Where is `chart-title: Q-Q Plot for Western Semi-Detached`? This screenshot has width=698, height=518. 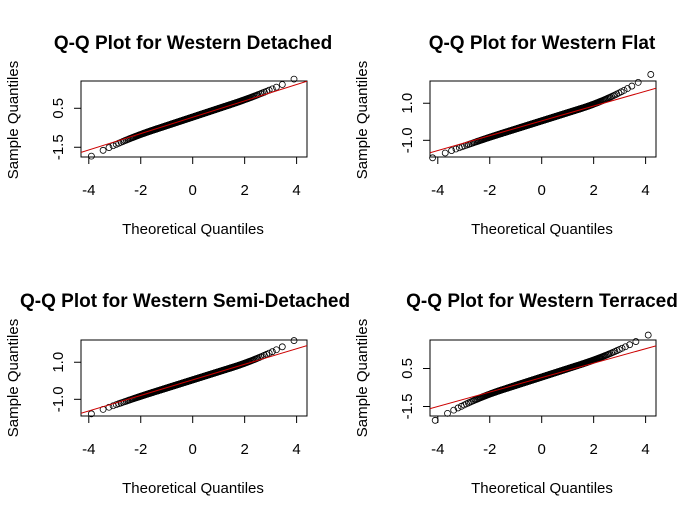 chart-title: Q-Q Plot for Western Semi-Detached is located at coordinates (185, 301).